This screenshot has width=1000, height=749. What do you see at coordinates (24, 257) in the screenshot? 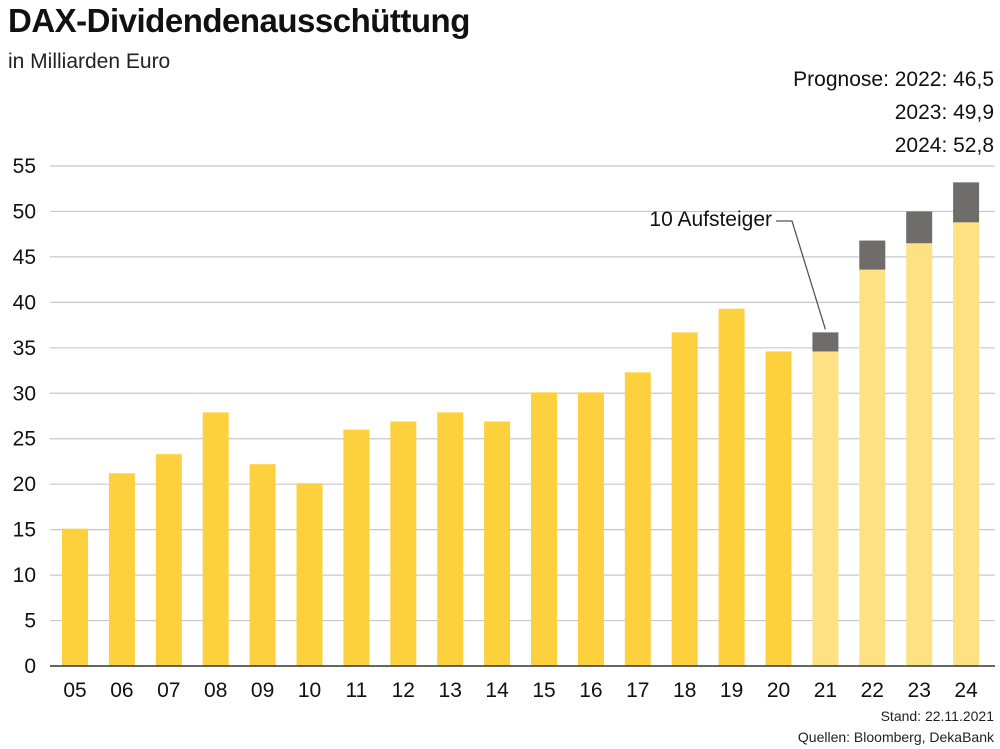
I see `y-tick-label: 45` at bounding box center [24, 257].